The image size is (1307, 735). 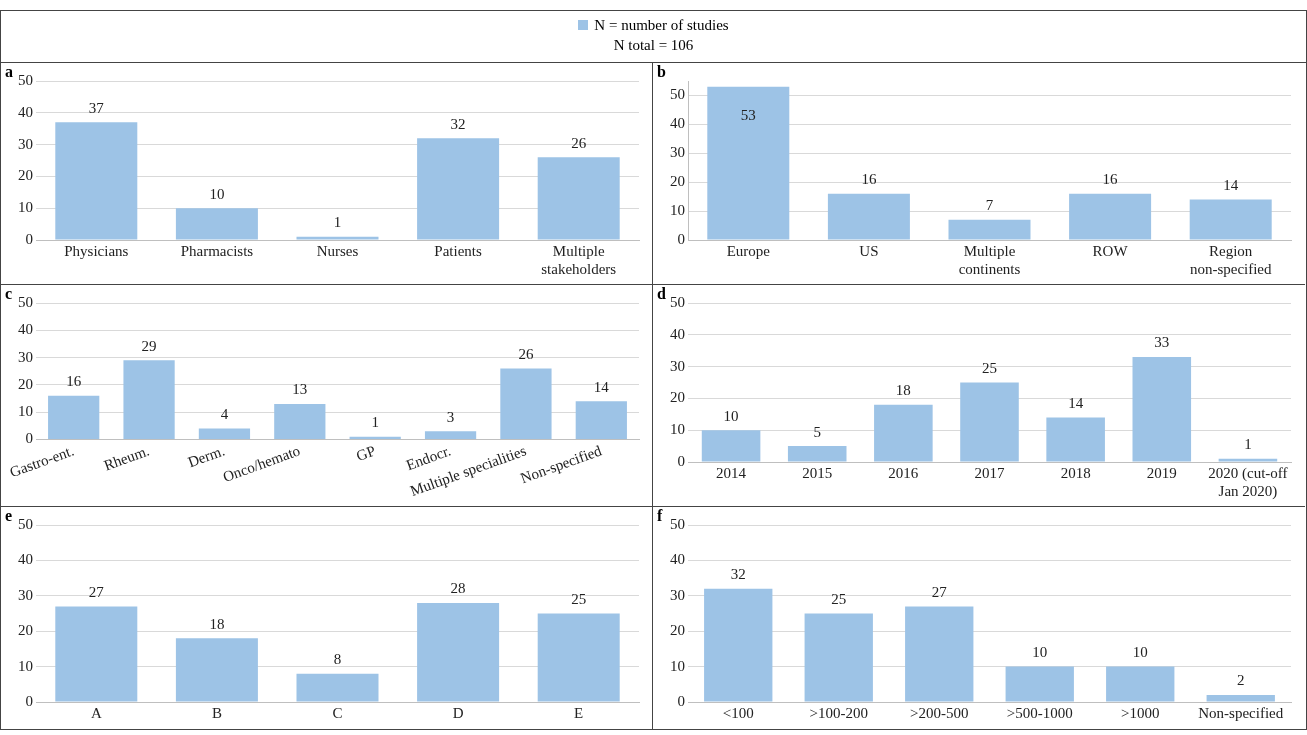 I want to click on data-label: 2, so click(x=1241, y=680).